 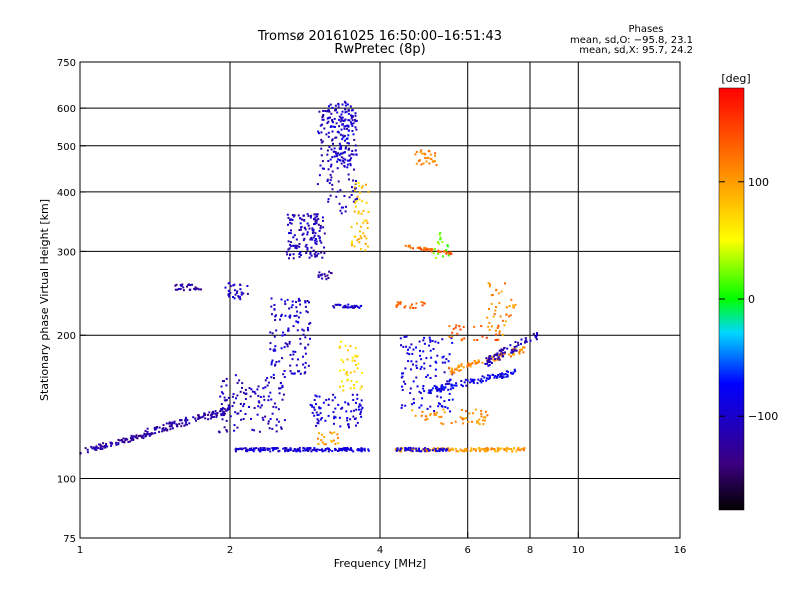 I want to click on y-tick-label: 100, so click(x=66, y=480).